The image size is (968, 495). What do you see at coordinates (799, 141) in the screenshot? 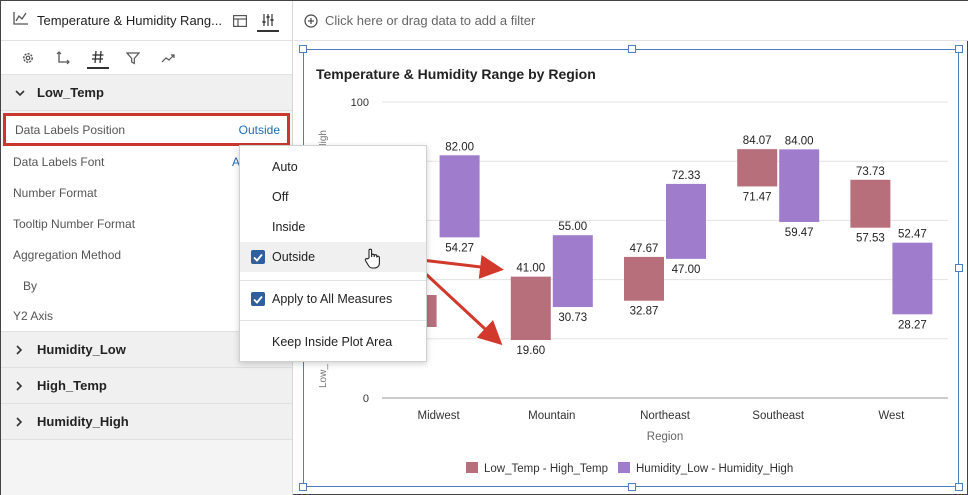
I see `data-label-high: 84.00` at bounding box center [799, 141].